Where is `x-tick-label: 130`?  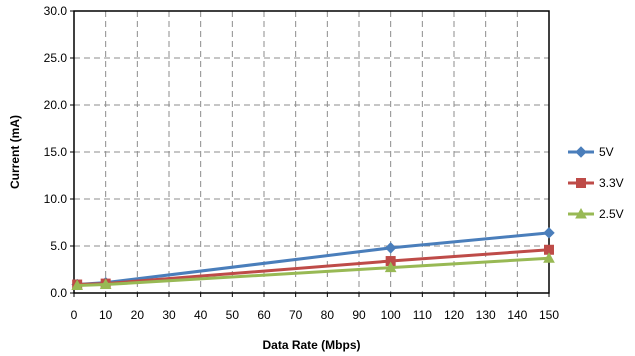 x-tick-label: 130 is located at coordinates (486, 315).